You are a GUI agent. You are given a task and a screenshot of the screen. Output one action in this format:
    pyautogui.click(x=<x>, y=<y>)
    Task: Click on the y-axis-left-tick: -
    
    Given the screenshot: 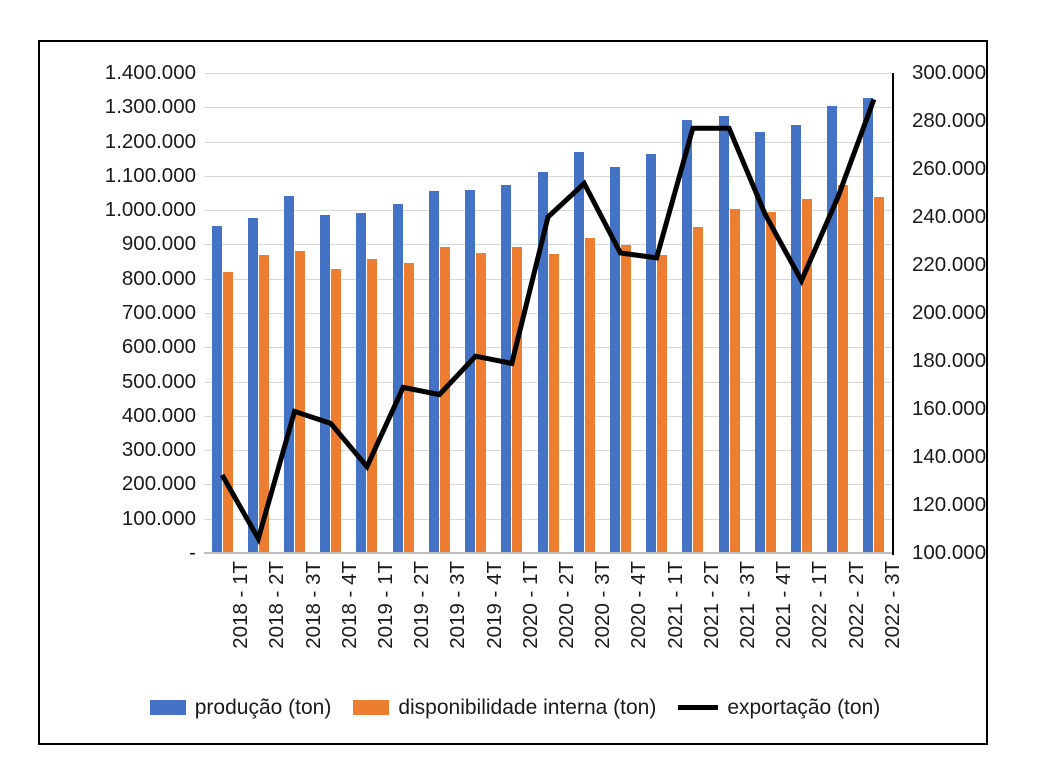 What is the action you would take?
    pyautogui.click(x=192, y=552)
    